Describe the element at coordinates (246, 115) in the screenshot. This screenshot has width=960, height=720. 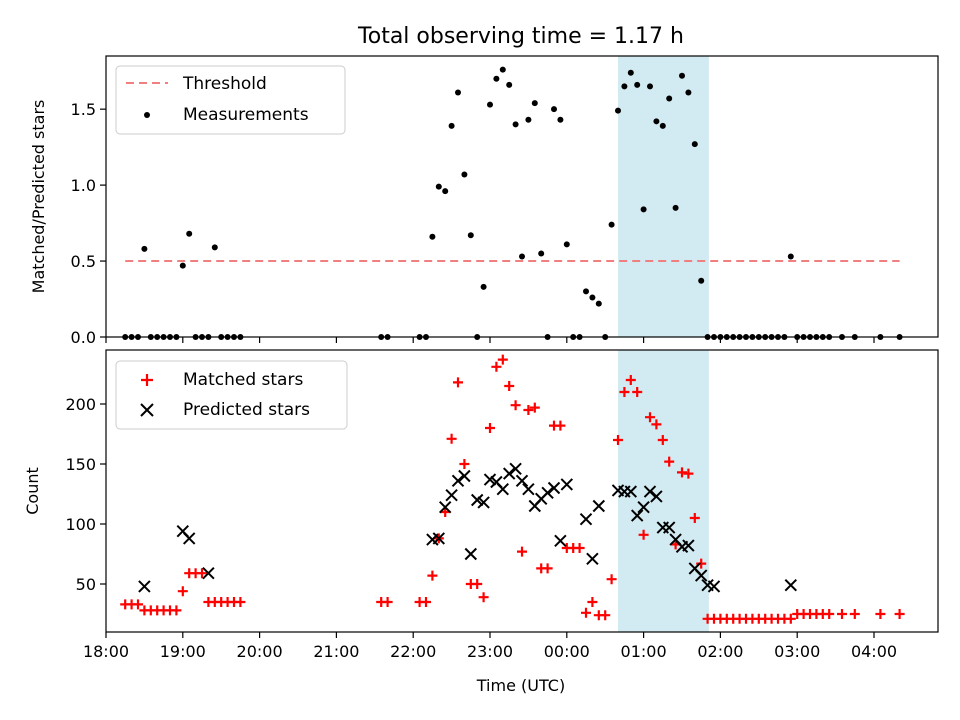
I see `legend-measurements-label: Measurements` at that location.